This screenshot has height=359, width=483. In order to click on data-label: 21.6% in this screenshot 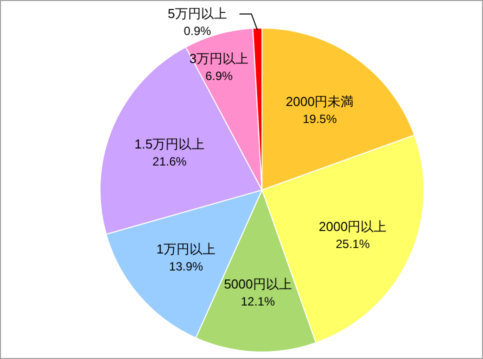, I will do `click(169, 161)`.